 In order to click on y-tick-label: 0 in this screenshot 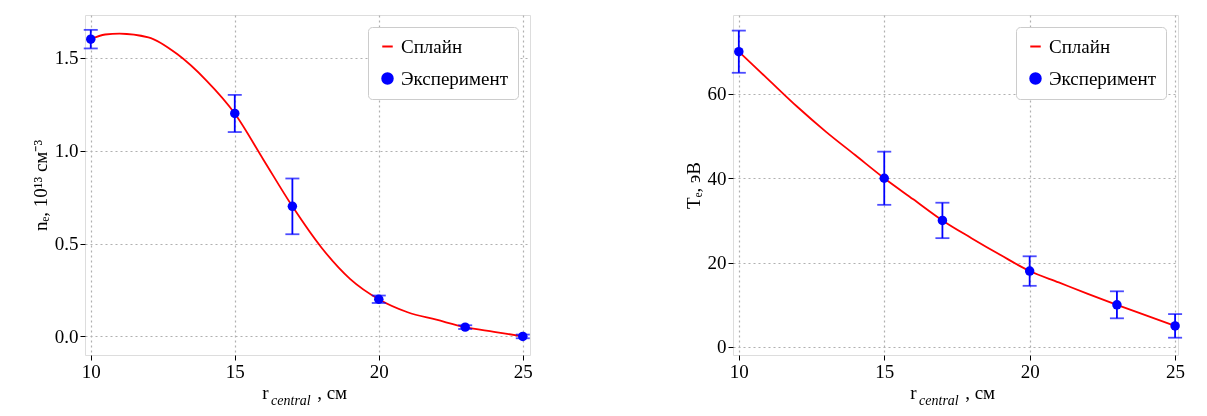, I will do `click(722, 347)`.